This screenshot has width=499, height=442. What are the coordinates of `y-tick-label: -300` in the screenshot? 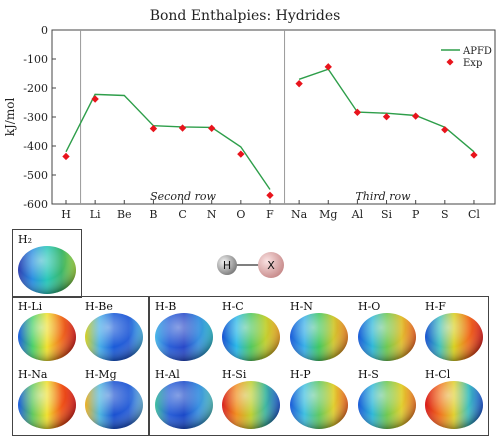 It's located at (35, 117).